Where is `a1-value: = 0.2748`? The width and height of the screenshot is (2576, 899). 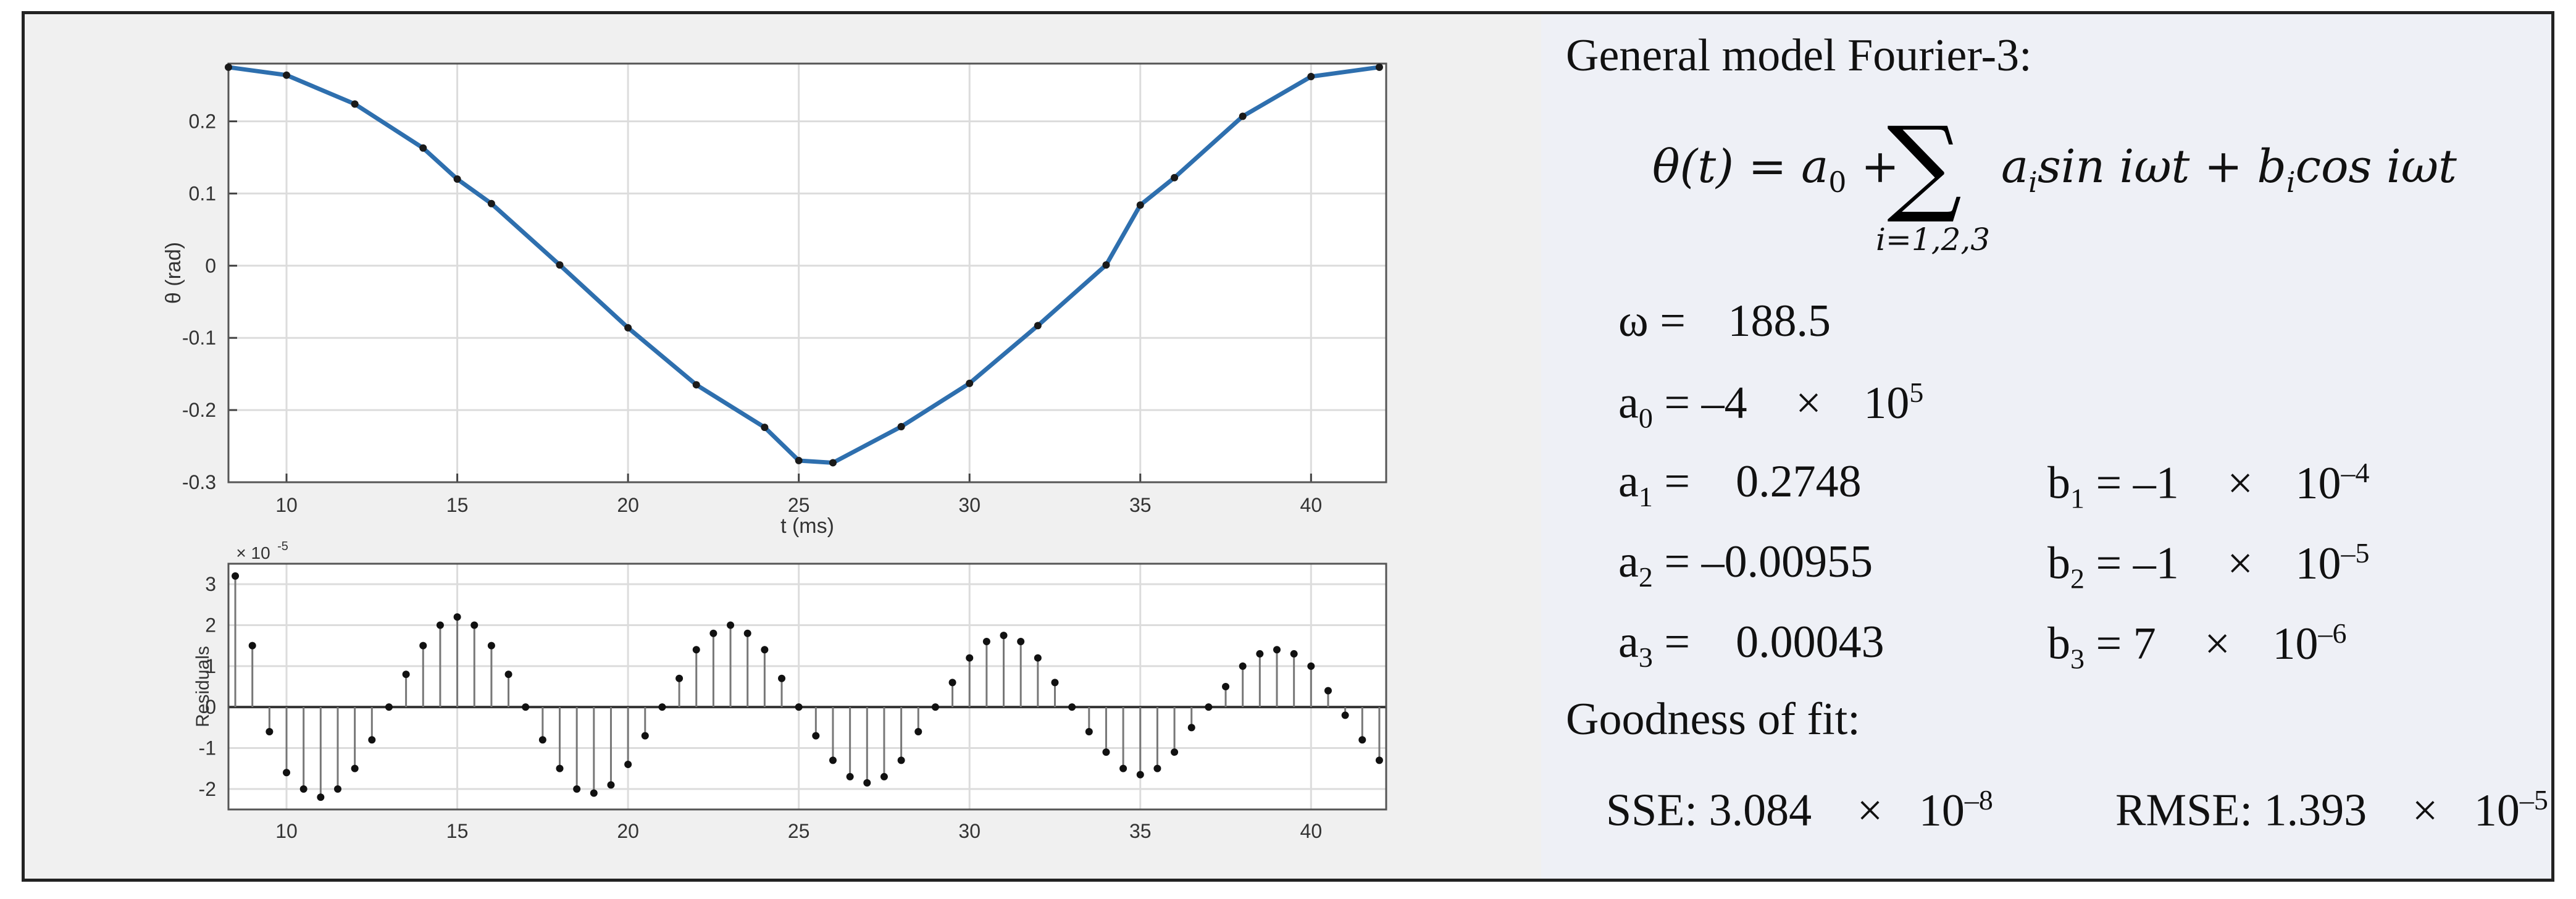 a1-value: = 0.2748 is located at coordinates (1763, 481).